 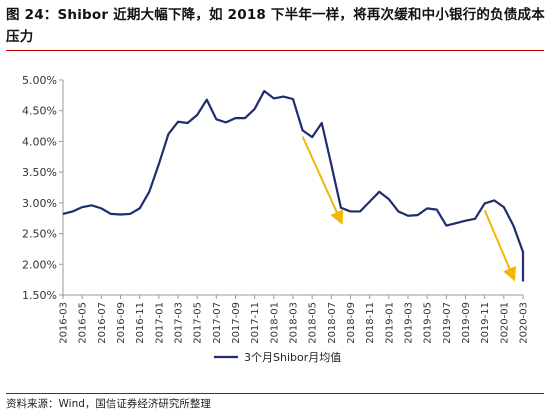 What do you see at coordinates (485, 323) in the screenshot?
I see `x-tick-label: 2019-11` at bounding box center [485, 323].